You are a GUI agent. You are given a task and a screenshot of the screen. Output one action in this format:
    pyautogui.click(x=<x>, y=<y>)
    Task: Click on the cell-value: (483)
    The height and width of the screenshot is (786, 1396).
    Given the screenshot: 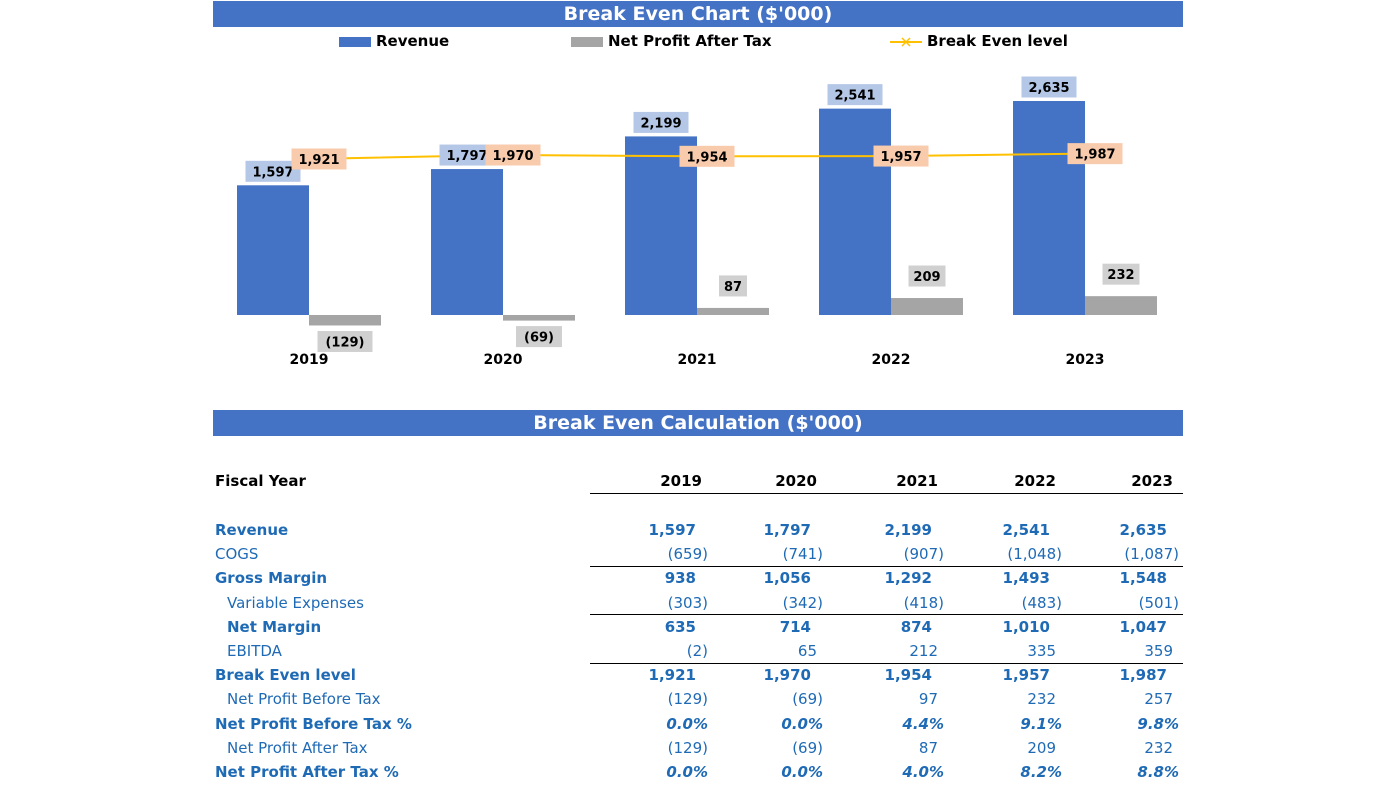 What is the action you would take?
    pyautogui.click(x=1041, y=602)
    